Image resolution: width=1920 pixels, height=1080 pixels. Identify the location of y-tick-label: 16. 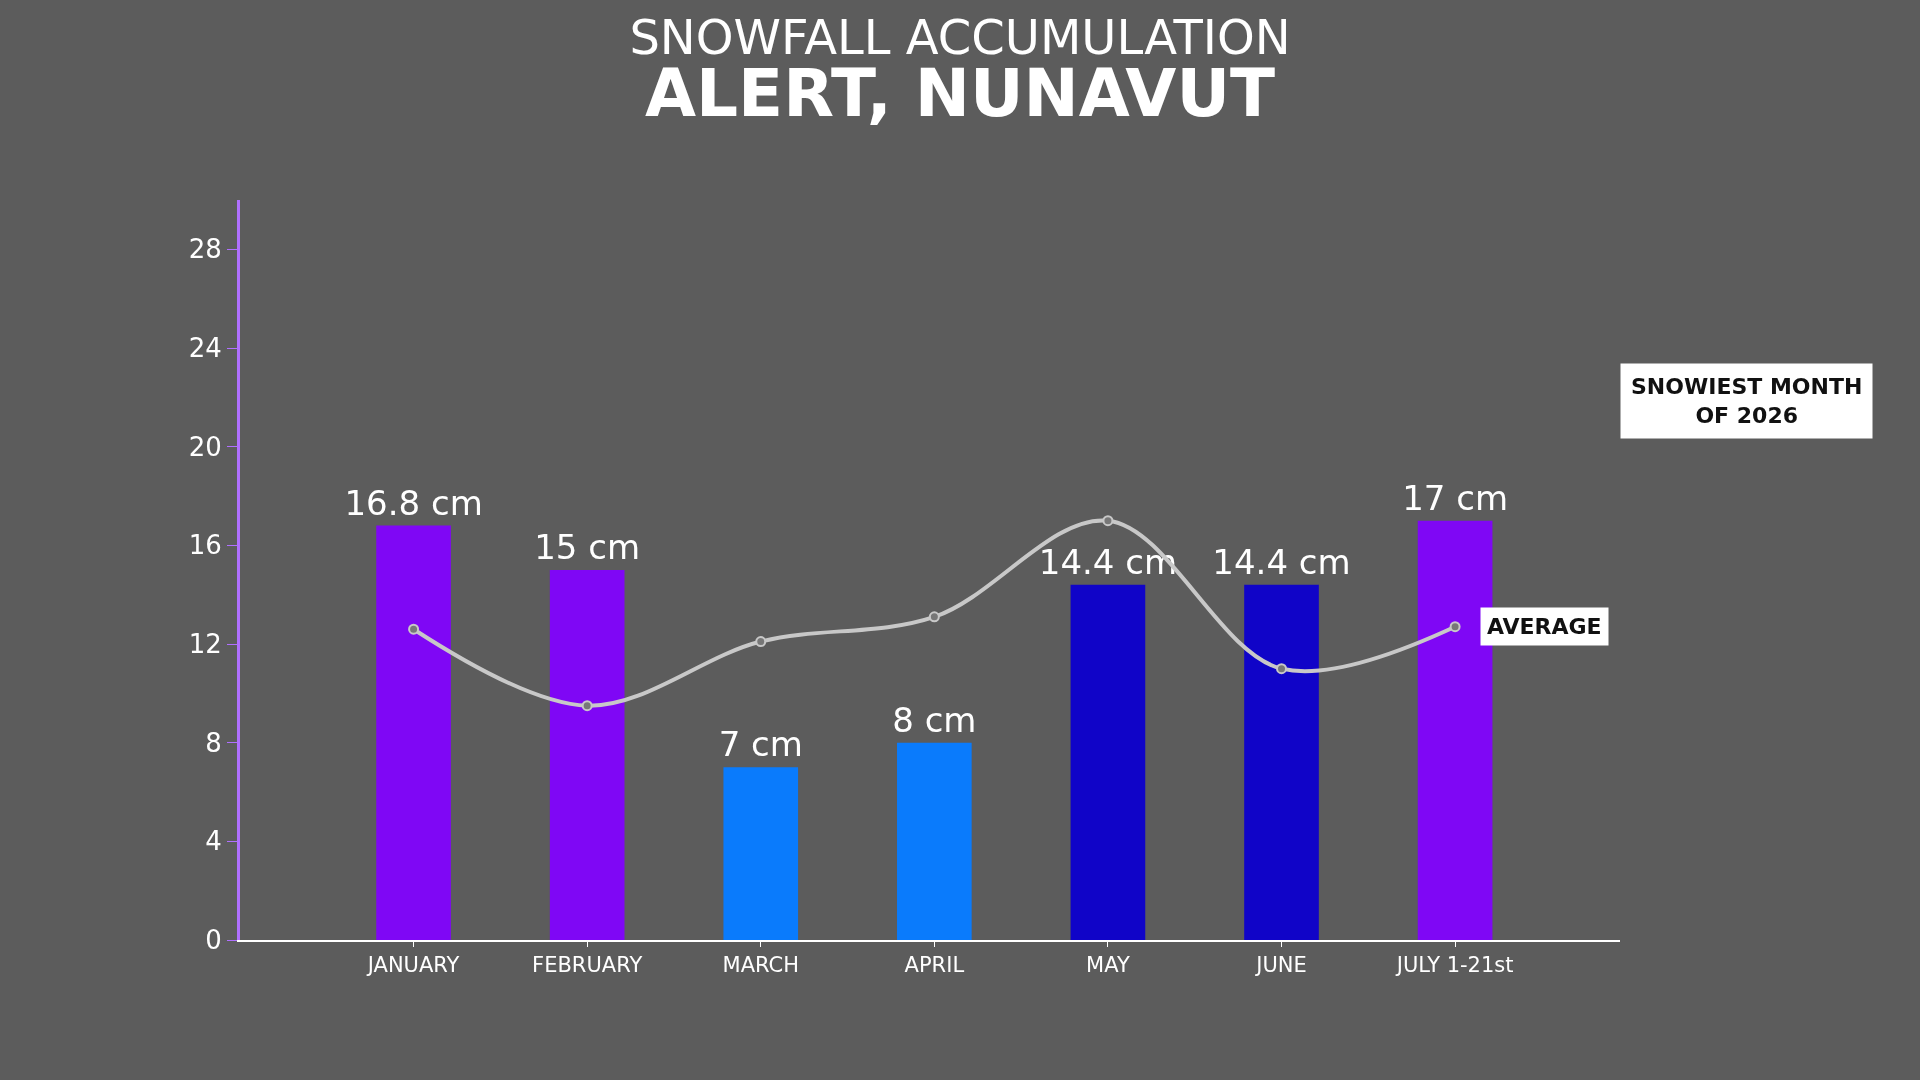
(205, 545).